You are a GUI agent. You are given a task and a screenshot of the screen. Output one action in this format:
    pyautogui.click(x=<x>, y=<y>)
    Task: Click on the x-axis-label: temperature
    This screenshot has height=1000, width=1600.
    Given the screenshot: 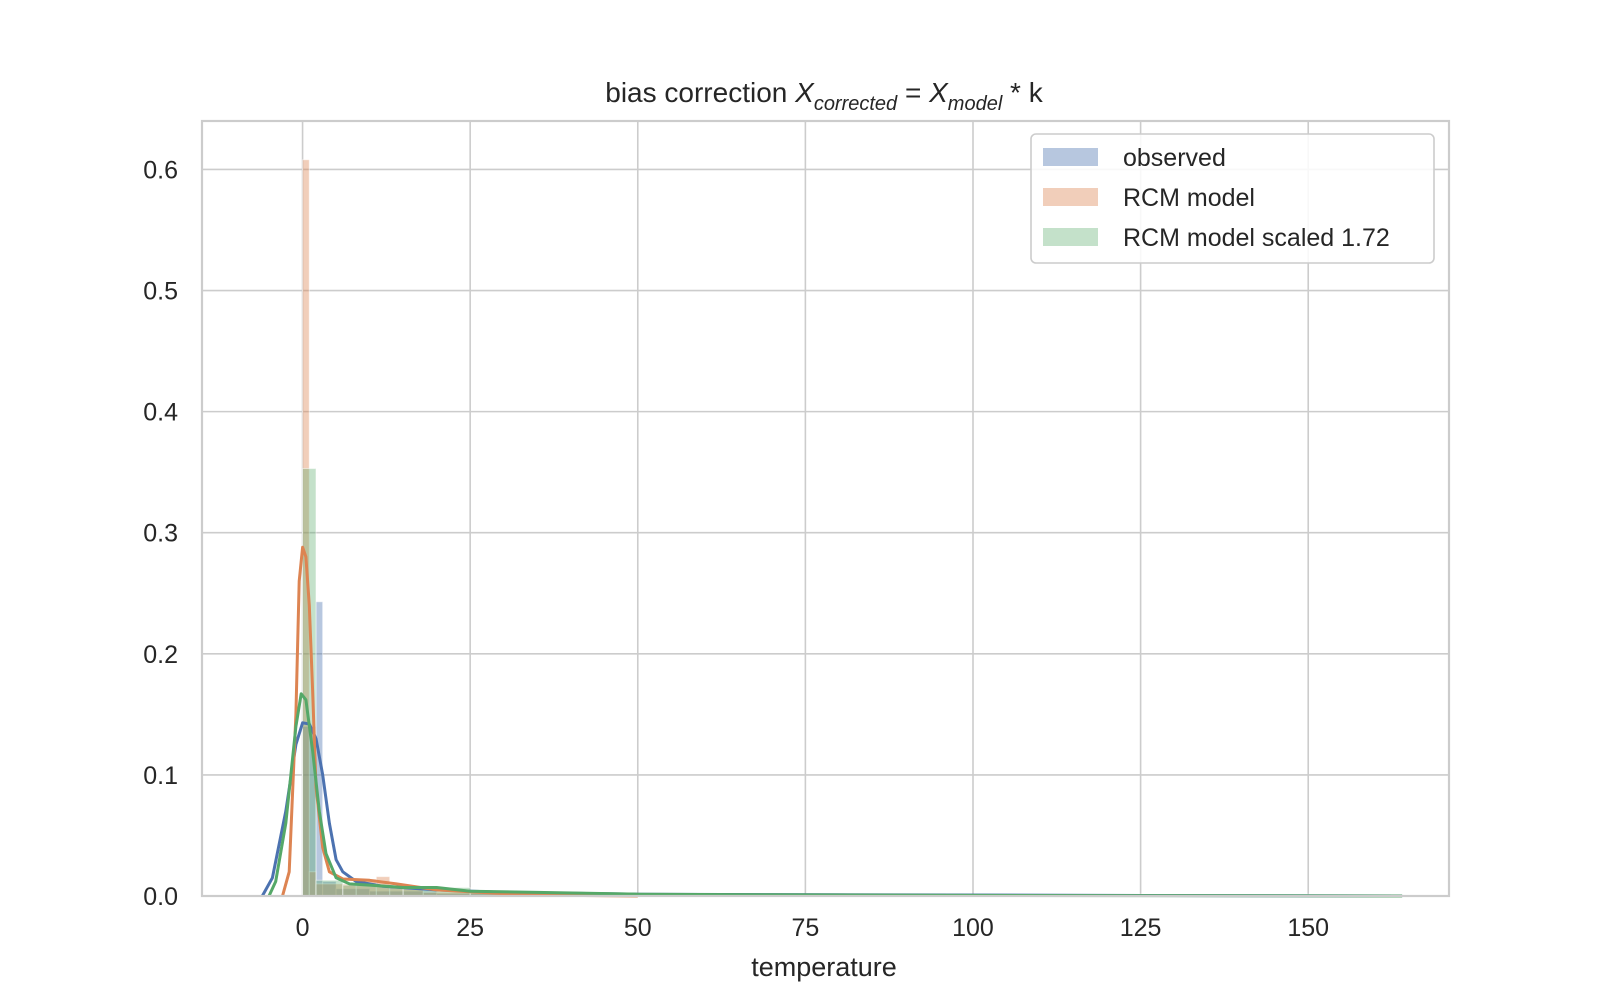 What is the action you would take?
    pyautogui.click(x=824, y=967)
    